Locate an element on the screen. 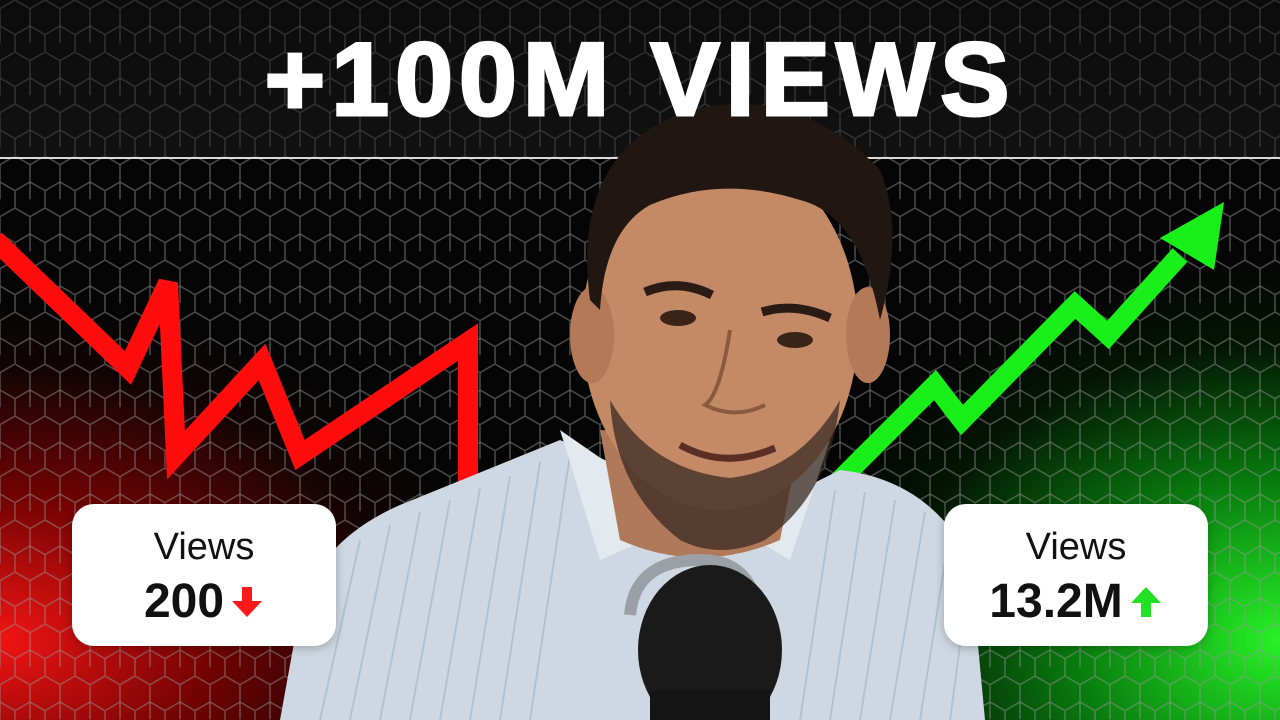 The width and height of the screenshot is (1280, 720). rising-arrowhead-icon is located at coordinates (1192, 236).